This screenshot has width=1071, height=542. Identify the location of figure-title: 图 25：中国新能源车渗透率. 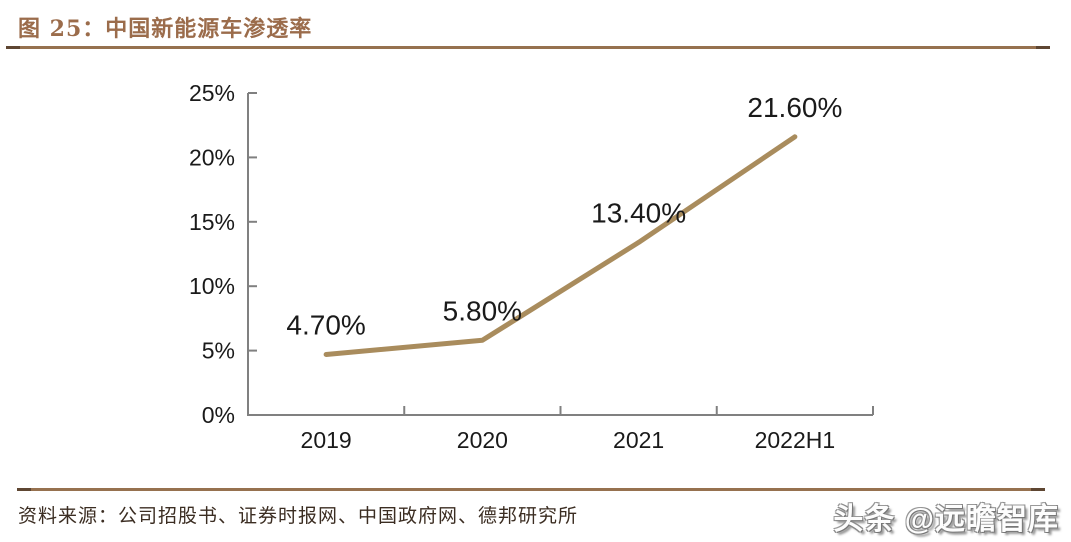
(165, 29).